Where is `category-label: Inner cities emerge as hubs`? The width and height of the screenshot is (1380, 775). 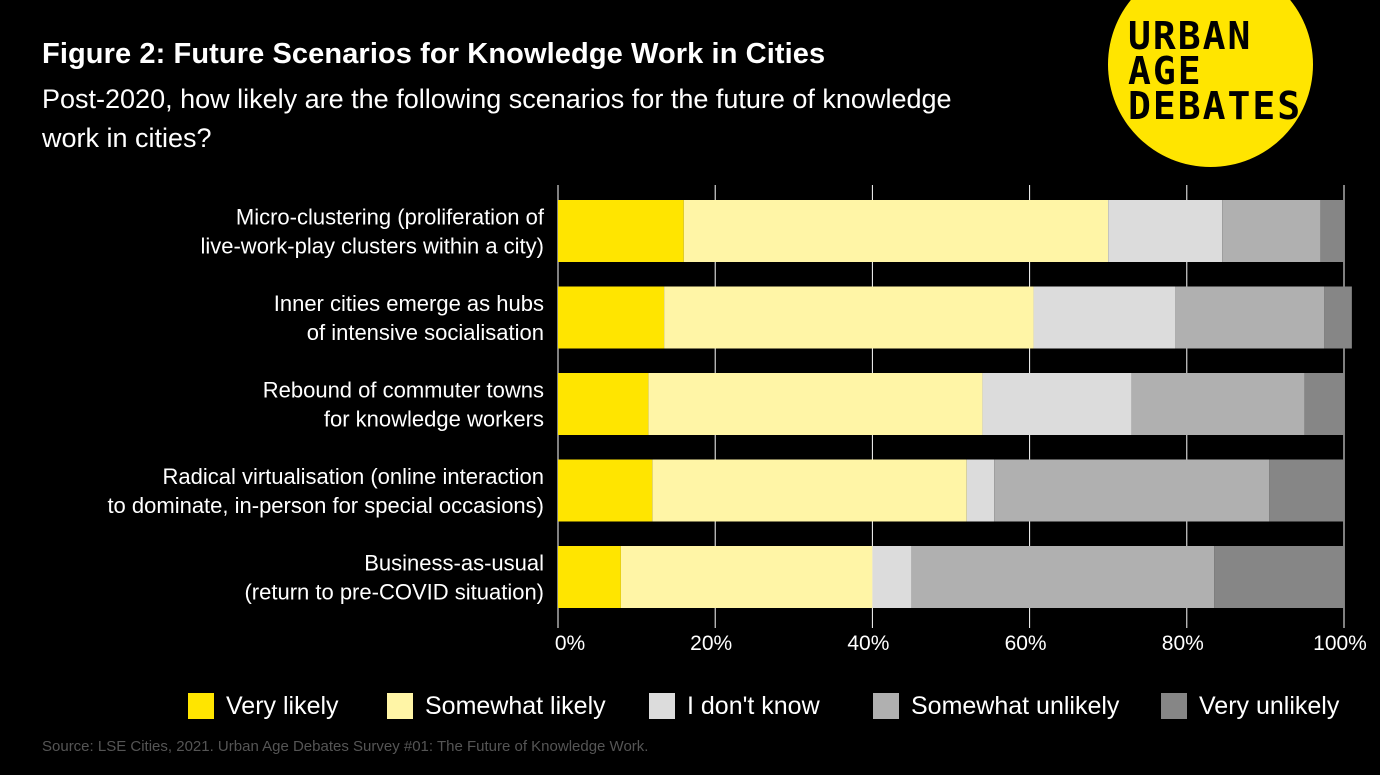
category-label: Inner cities emerge as hubs is located at coordinates (409, 303).